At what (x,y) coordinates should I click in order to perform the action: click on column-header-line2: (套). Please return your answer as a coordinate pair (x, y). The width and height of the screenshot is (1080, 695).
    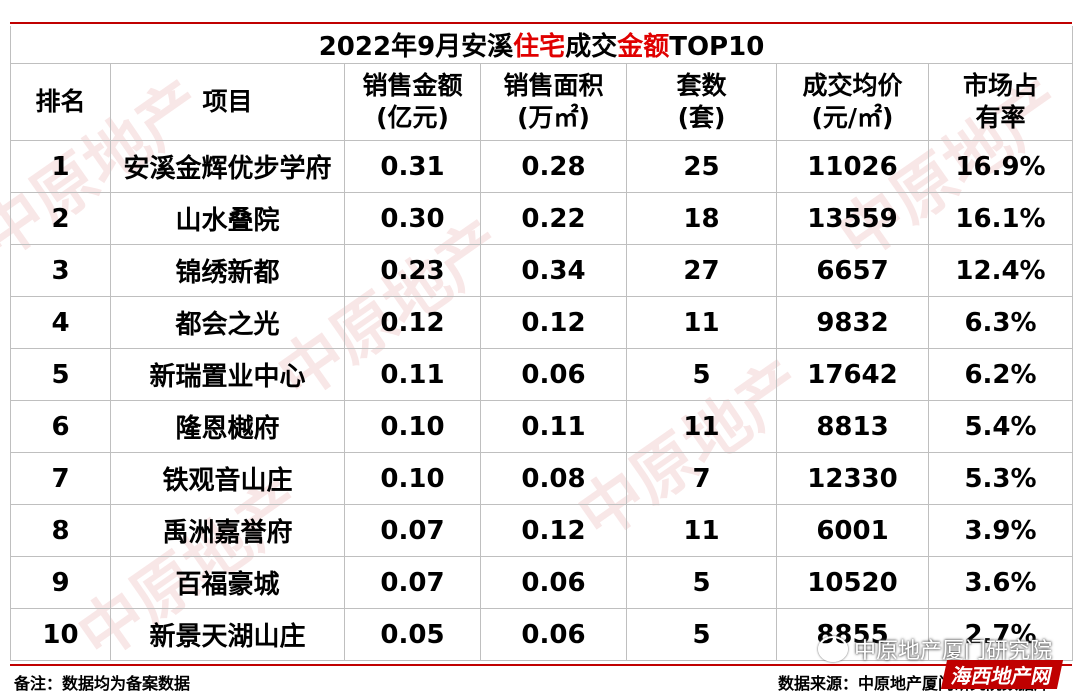
    Looking at the image, I should click on (701, 117).